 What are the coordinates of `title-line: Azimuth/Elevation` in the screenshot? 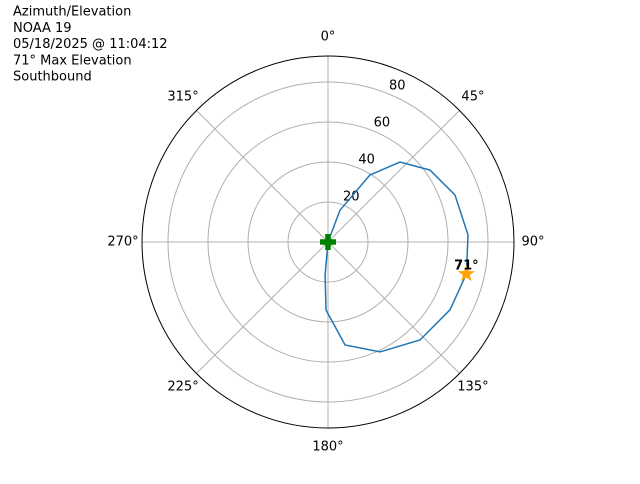 It's located at (72, 12).